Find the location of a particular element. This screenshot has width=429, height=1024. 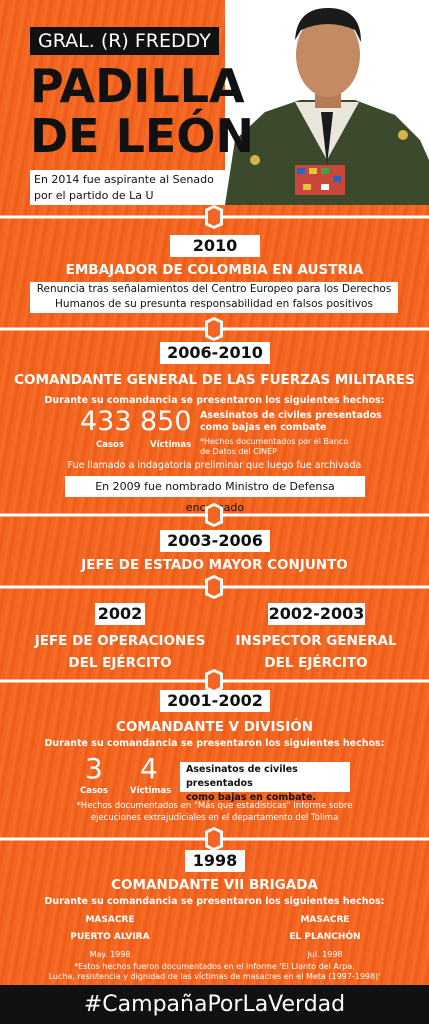

intro-line: En 2014 fue aspirante al Senado is located at coordinates (124, 179).